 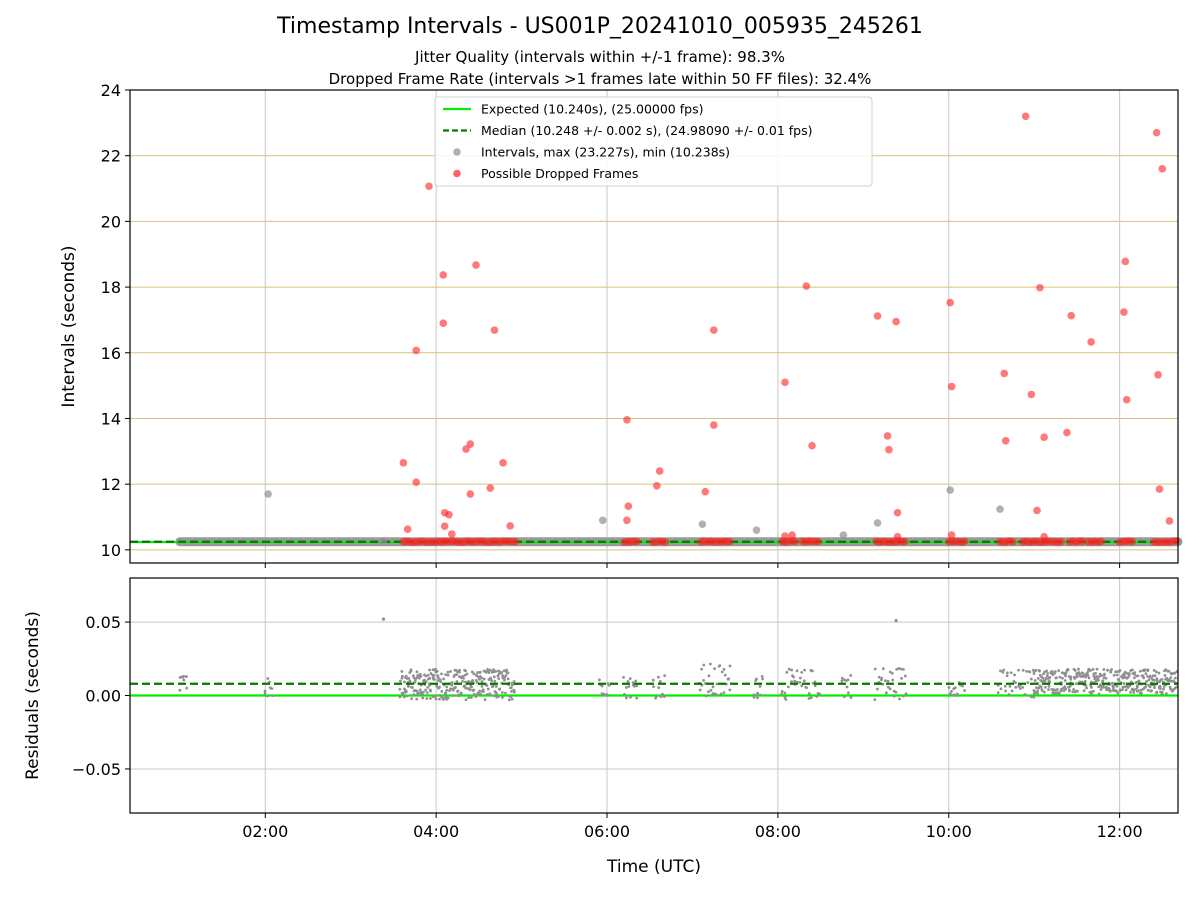 What do you see at coordinates (653, 867) in the screenshot?
I see `x-axis-label: Time (UTC)` at bounding box center [653, 867].